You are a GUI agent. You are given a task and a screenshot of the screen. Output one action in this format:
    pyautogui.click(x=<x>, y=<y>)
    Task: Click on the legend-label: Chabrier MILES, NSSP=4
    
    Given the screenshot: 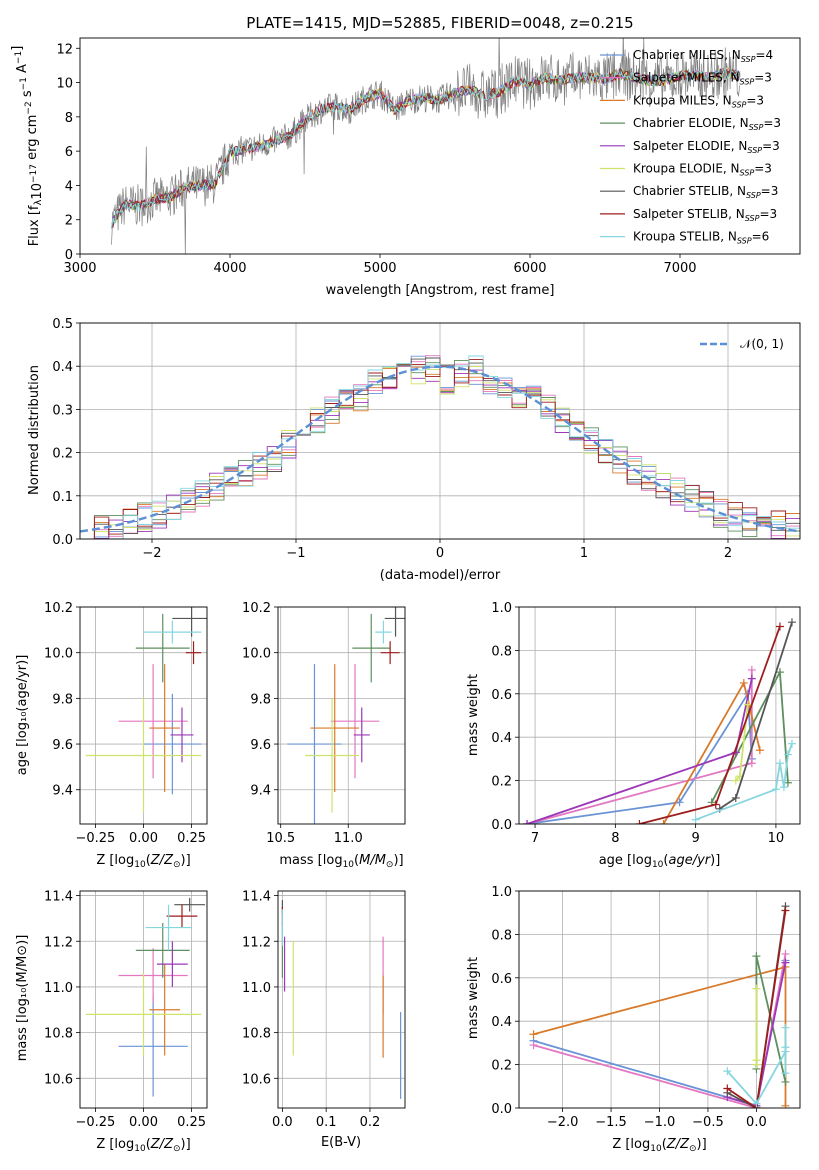 What is the action you would take?
    pyautogui.click(x=703, y=56)
    